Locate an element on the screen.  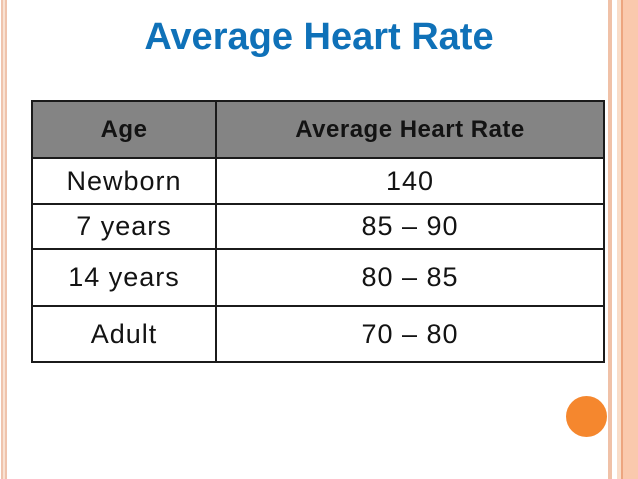
right-border-stripe is located at coordinates (623, 239).